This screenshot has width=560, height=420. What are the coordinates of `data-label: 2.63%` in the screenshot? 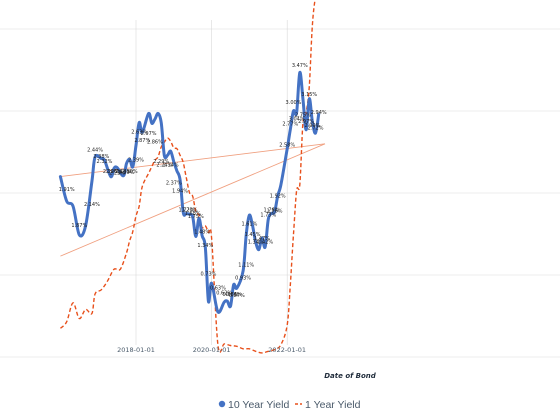 It's located at (139, 133).